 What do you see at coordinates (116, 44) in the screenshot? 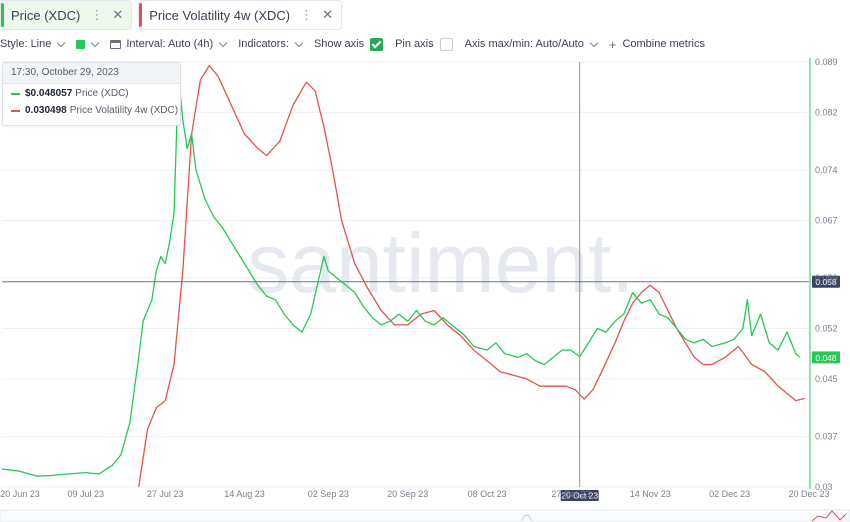
I see `calendar-icon` at bounding box center [116, 44].